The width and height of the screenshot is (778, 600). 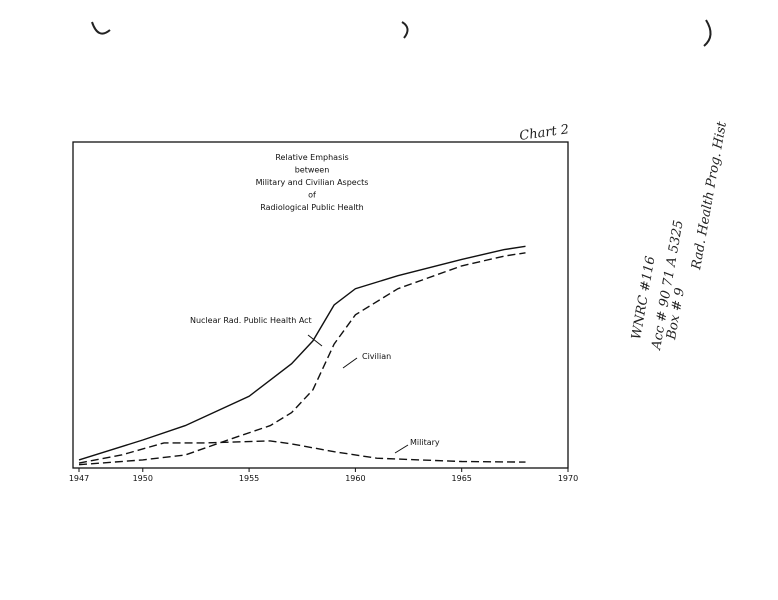 What do you see at coordinates (462, 478) in the screenshot?
I see `x-tick-label: 1965` at bounding box center [462, 478].